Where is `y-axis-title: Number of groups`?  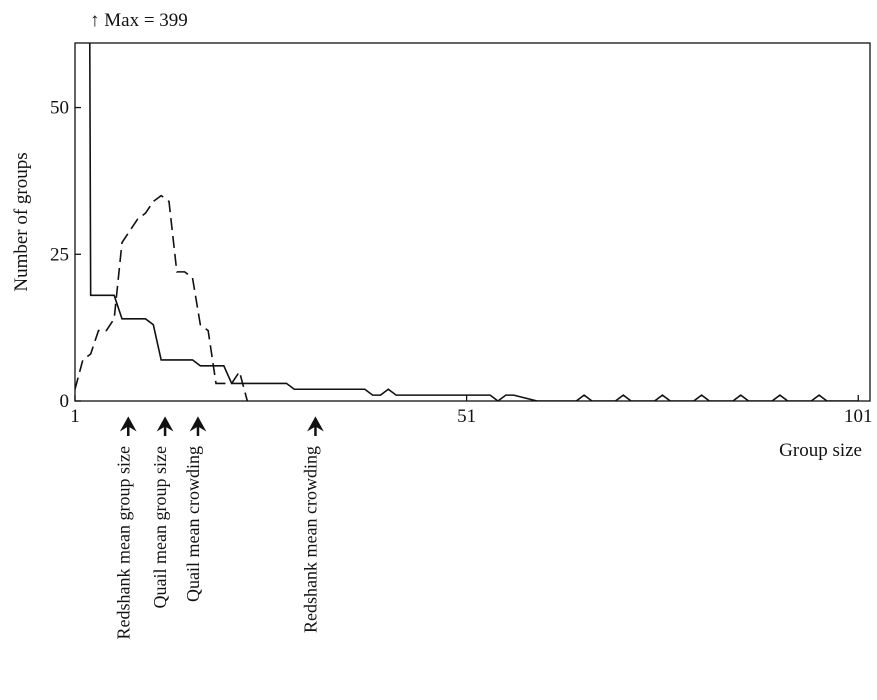
y-axis-title: Number of groups is located at coordinates (21, 221).